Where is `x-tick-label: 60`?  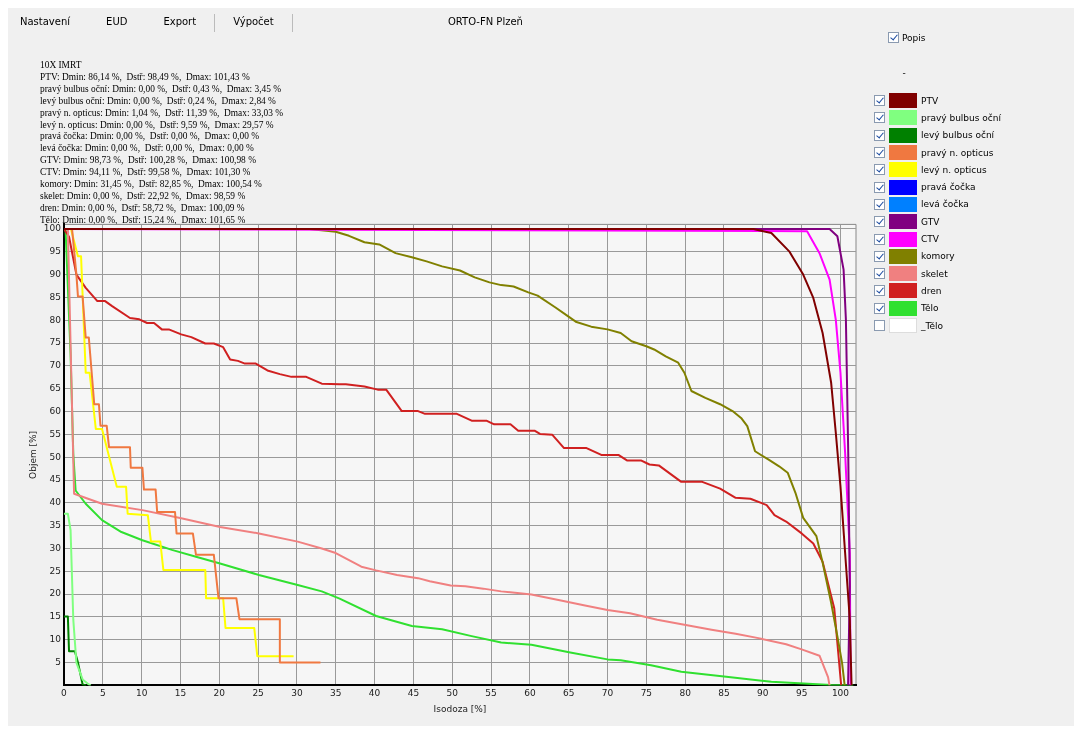
x-tick-label: 60 is located at coordinates (530, 693).